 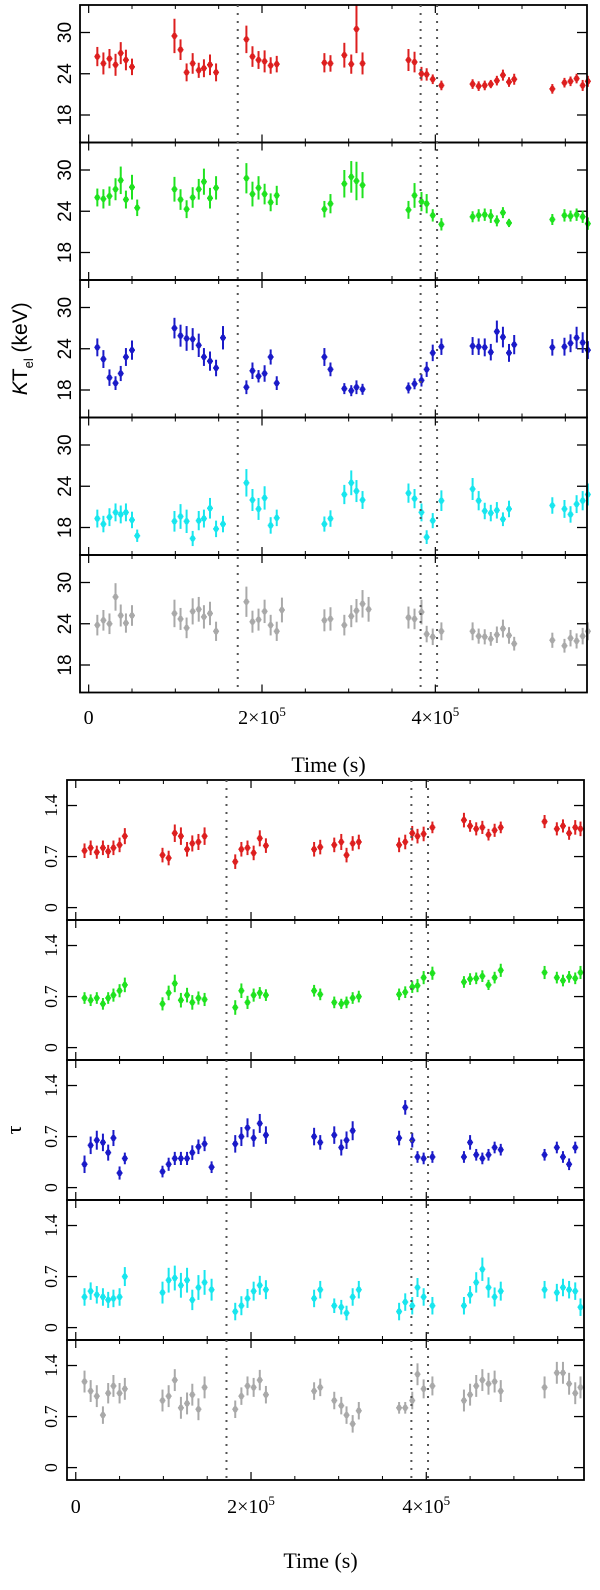 I want to click on y-tick-label: 30, so click(x=65, y=32).